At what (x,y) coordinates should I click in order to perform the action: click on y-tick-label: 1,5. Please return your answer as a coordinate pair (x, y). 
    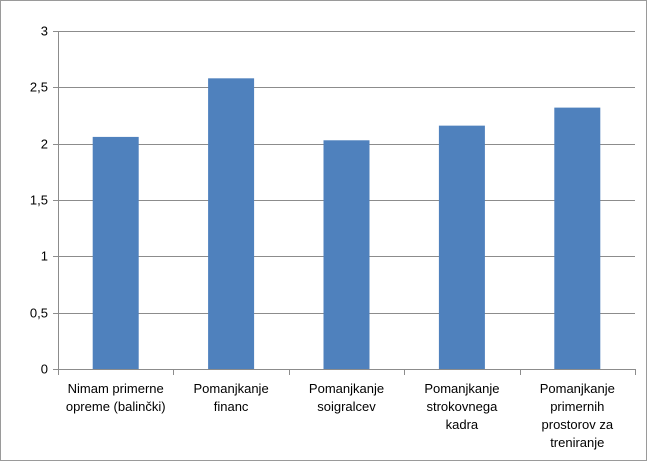
    Looking at the image, I should click on (39, 200).